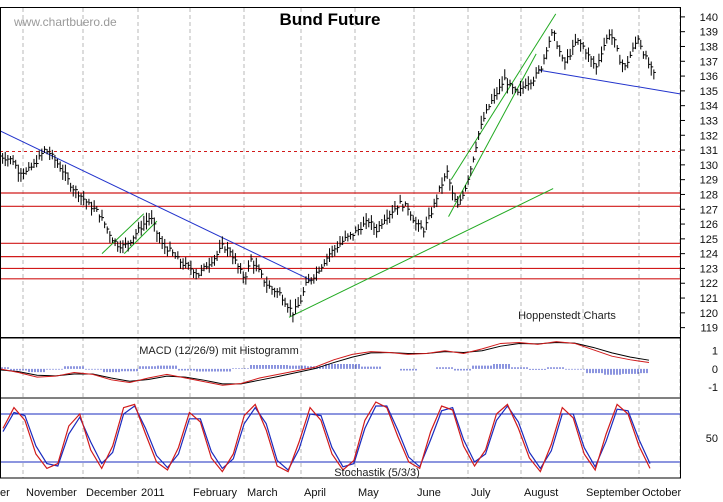 The height and width of the screenshot is (502, 723). I want to click on source-note: Hoppenstedt Charts, so click(567, 316).